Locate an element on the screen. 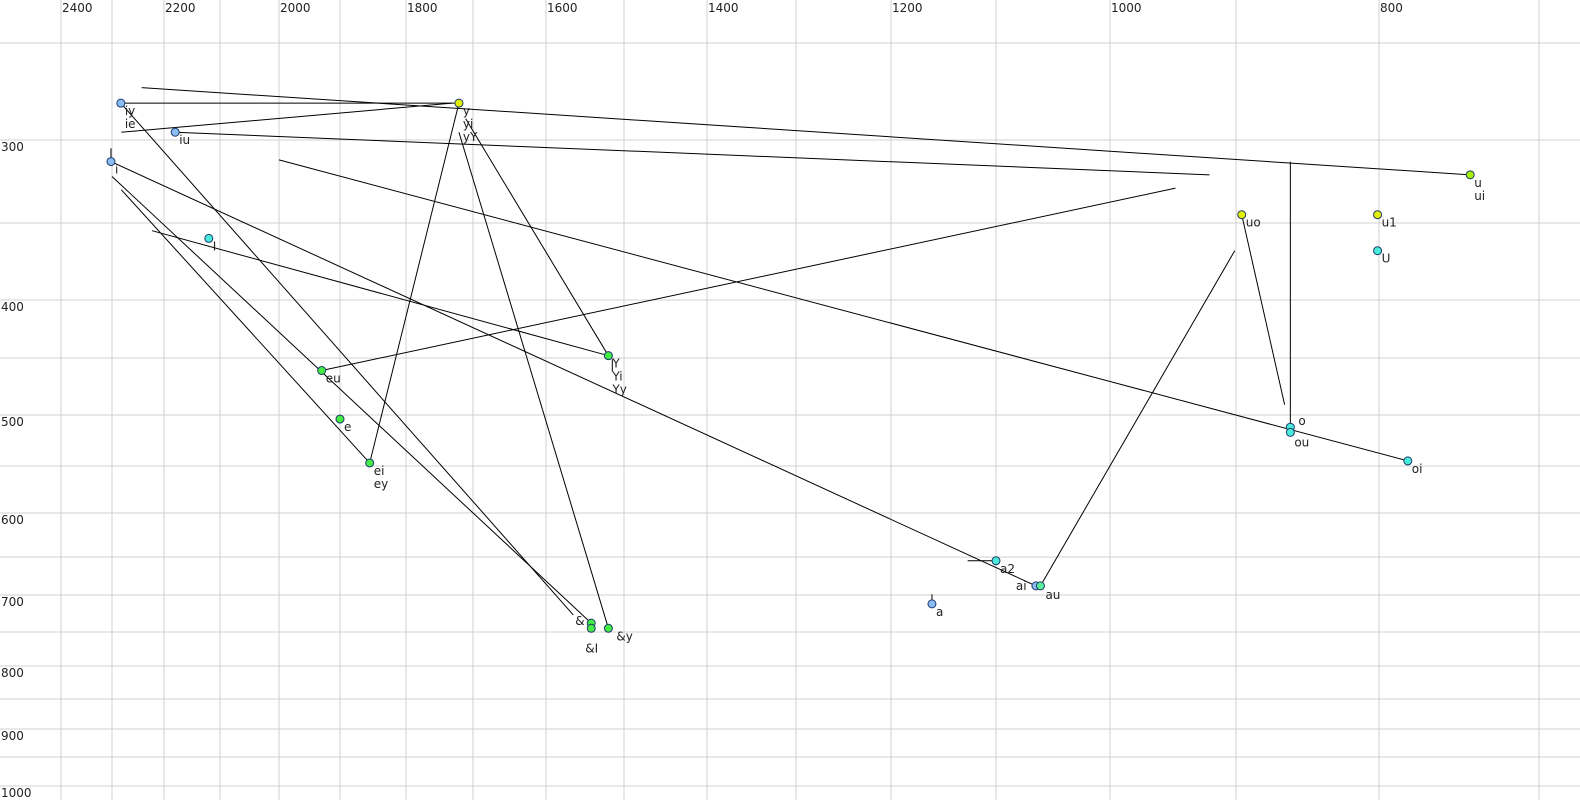 The width and height of the screenshot is (1580, 800). x-tick-label: 2400 is located at coordinates (77, 8).